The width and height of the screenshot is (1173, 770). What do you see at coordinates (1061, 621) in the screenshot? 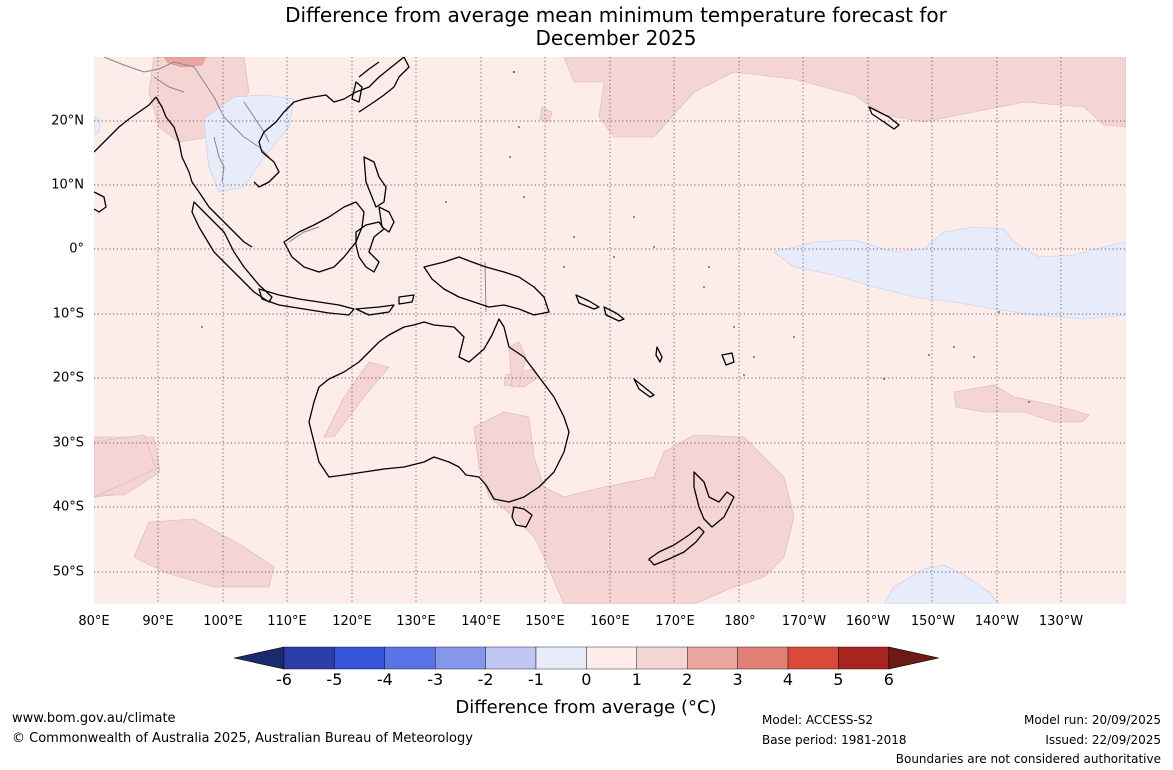
I see `lon-label-130w: 130°W` at bounding box center [1061, 621].